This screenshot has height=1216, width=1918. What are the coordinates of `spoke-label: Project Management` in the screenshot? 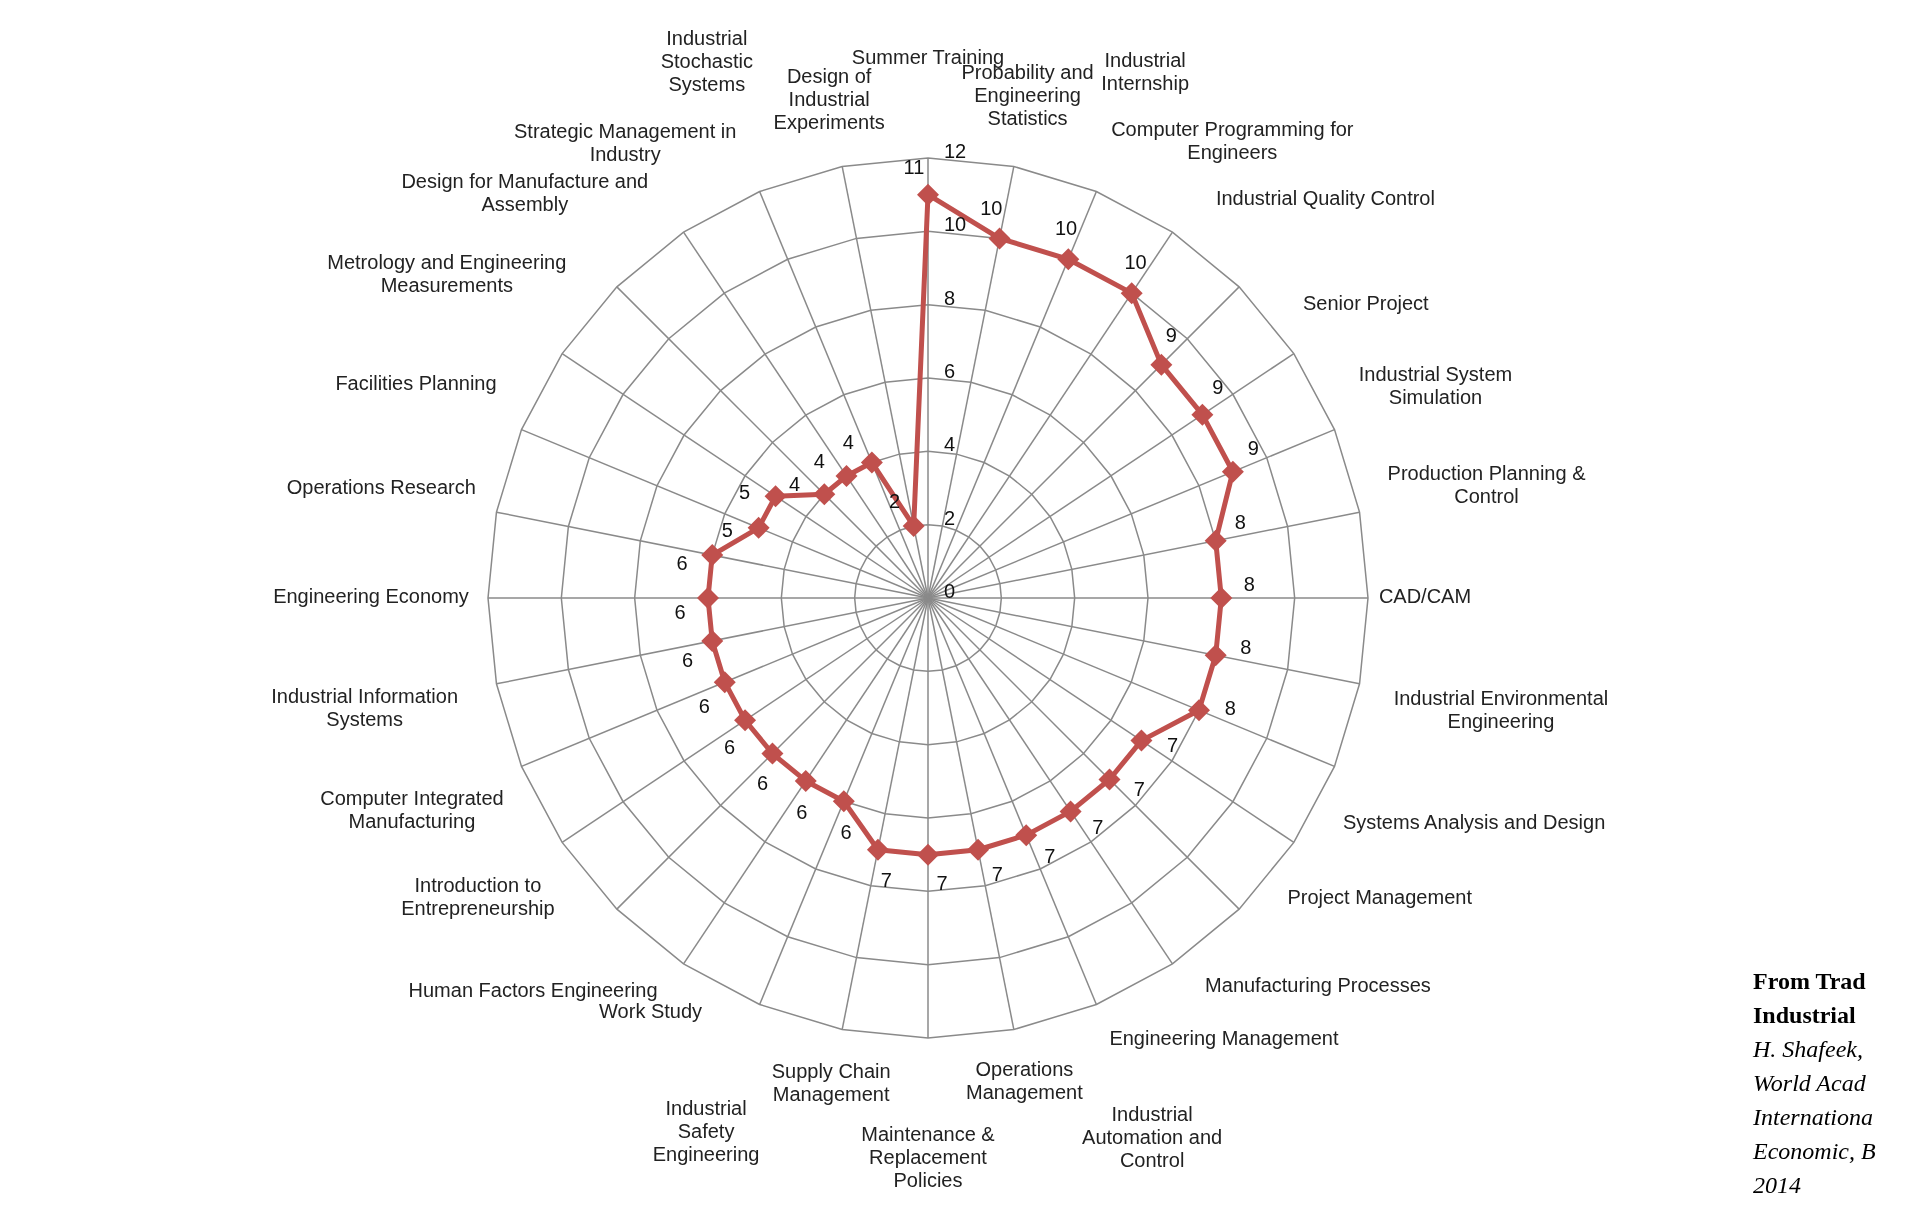 It's located at (1380, 897).